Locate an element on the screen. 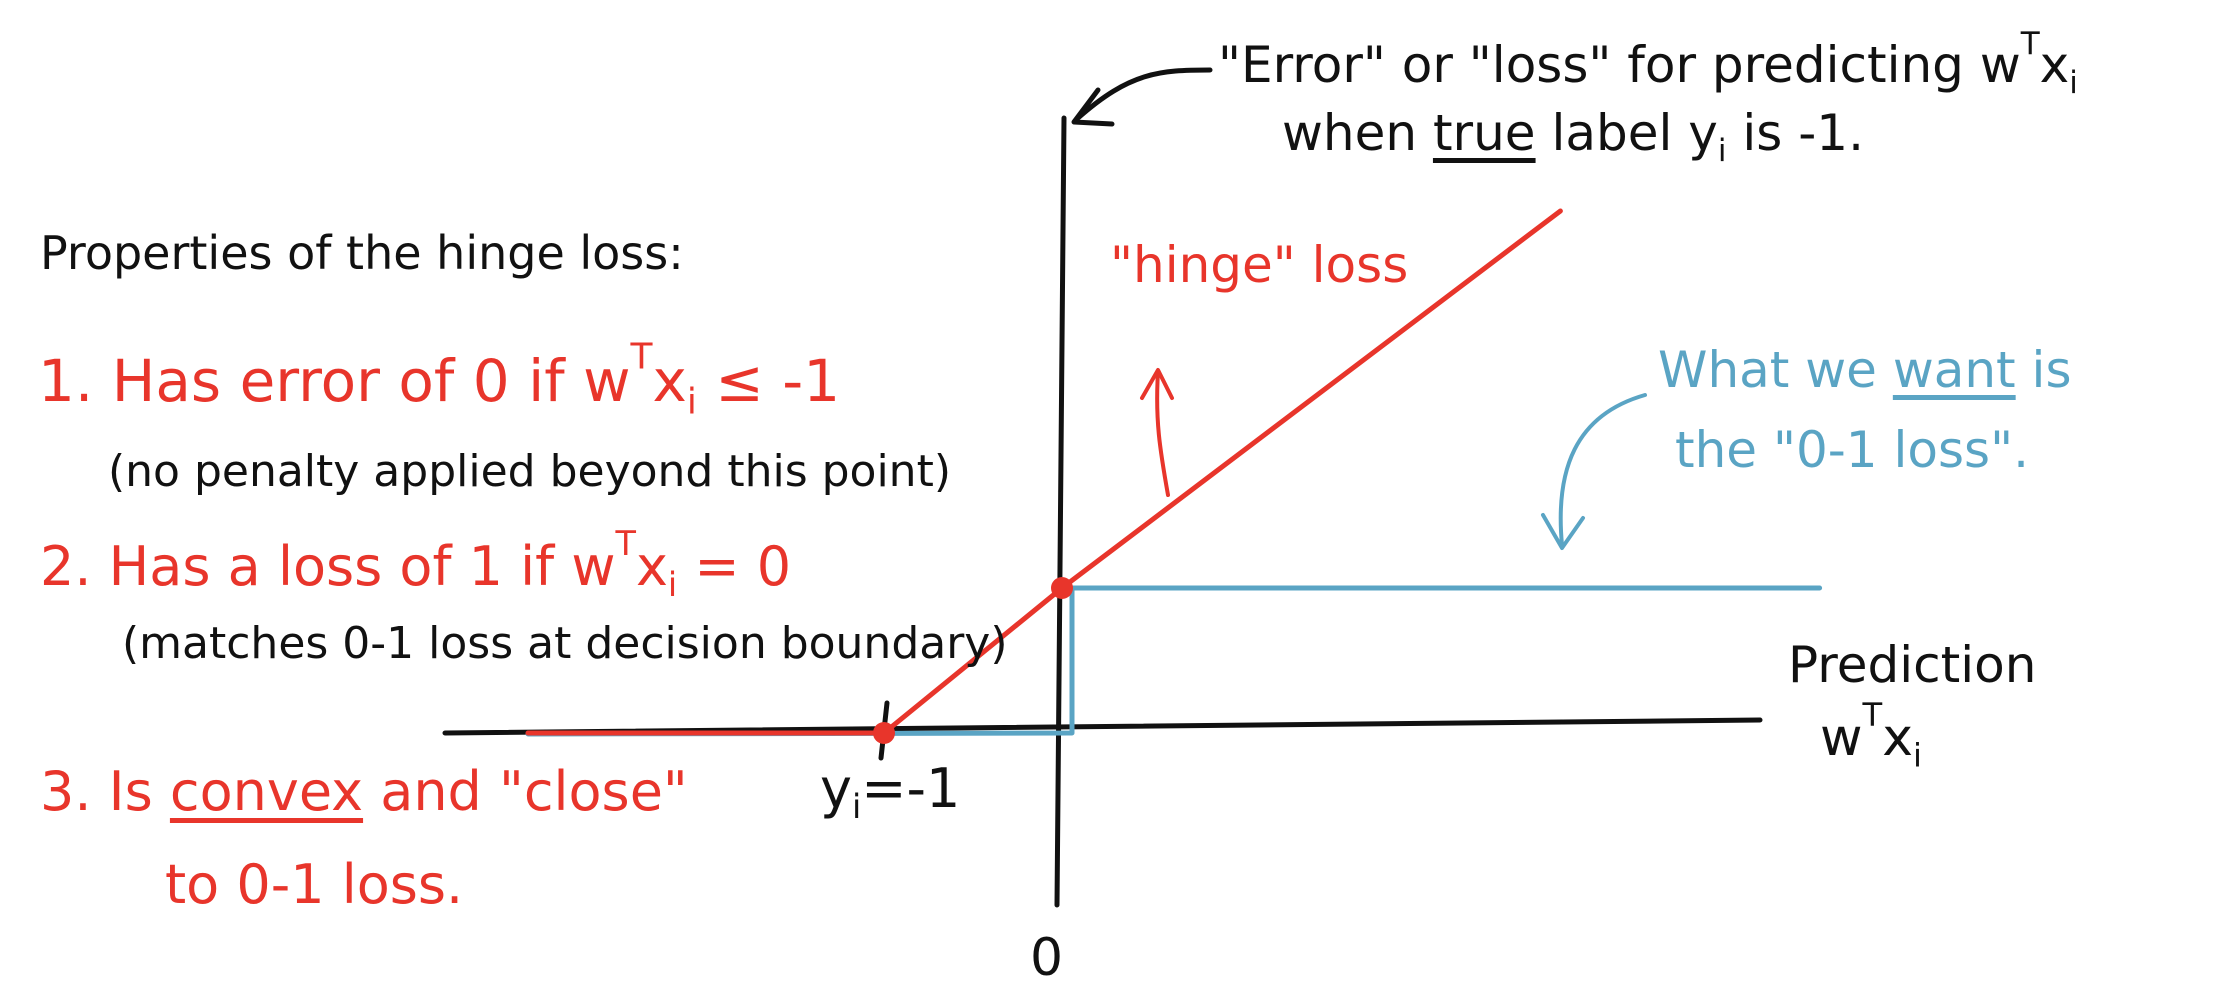 This screenshot has width=2220, height=998. property-3: 3. Is convex and "close" is located at coordinates (364, 791).